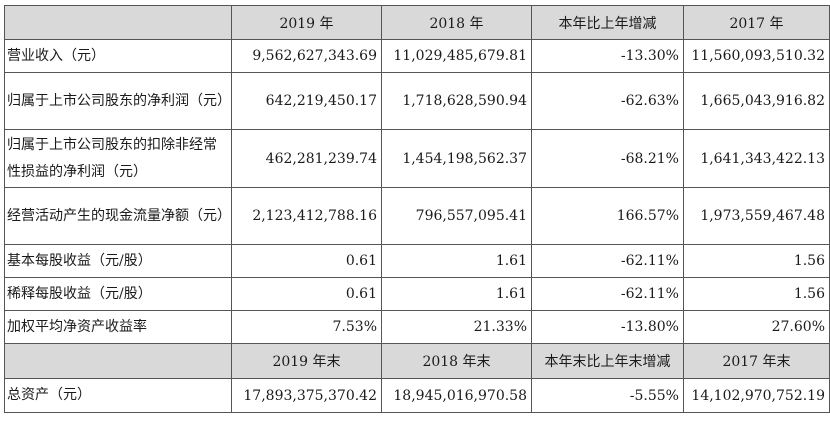  Describe the element at coordinates (607, 101) in the screenshot. I see `cell-change: -62.63%` at that location.